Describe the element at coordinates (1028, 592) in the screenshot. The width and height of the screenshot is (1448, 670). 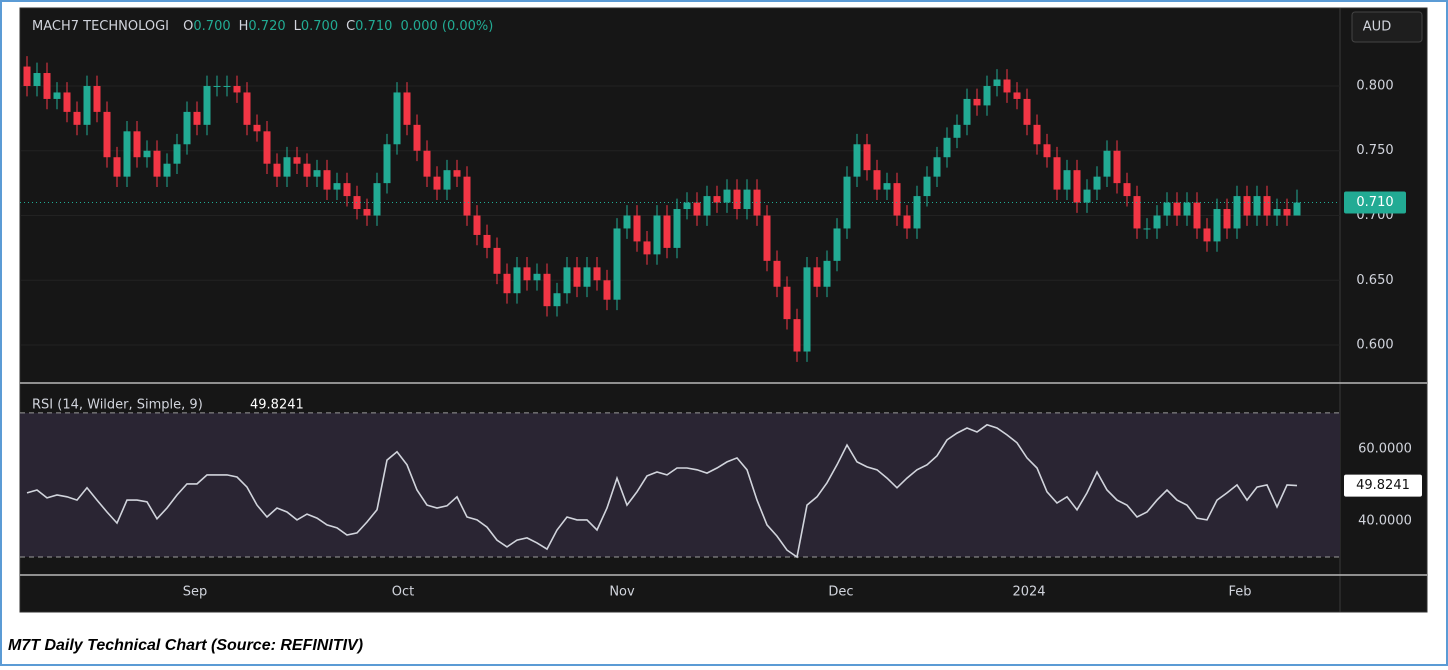
I see `x-tick-label: 2024` at that location.